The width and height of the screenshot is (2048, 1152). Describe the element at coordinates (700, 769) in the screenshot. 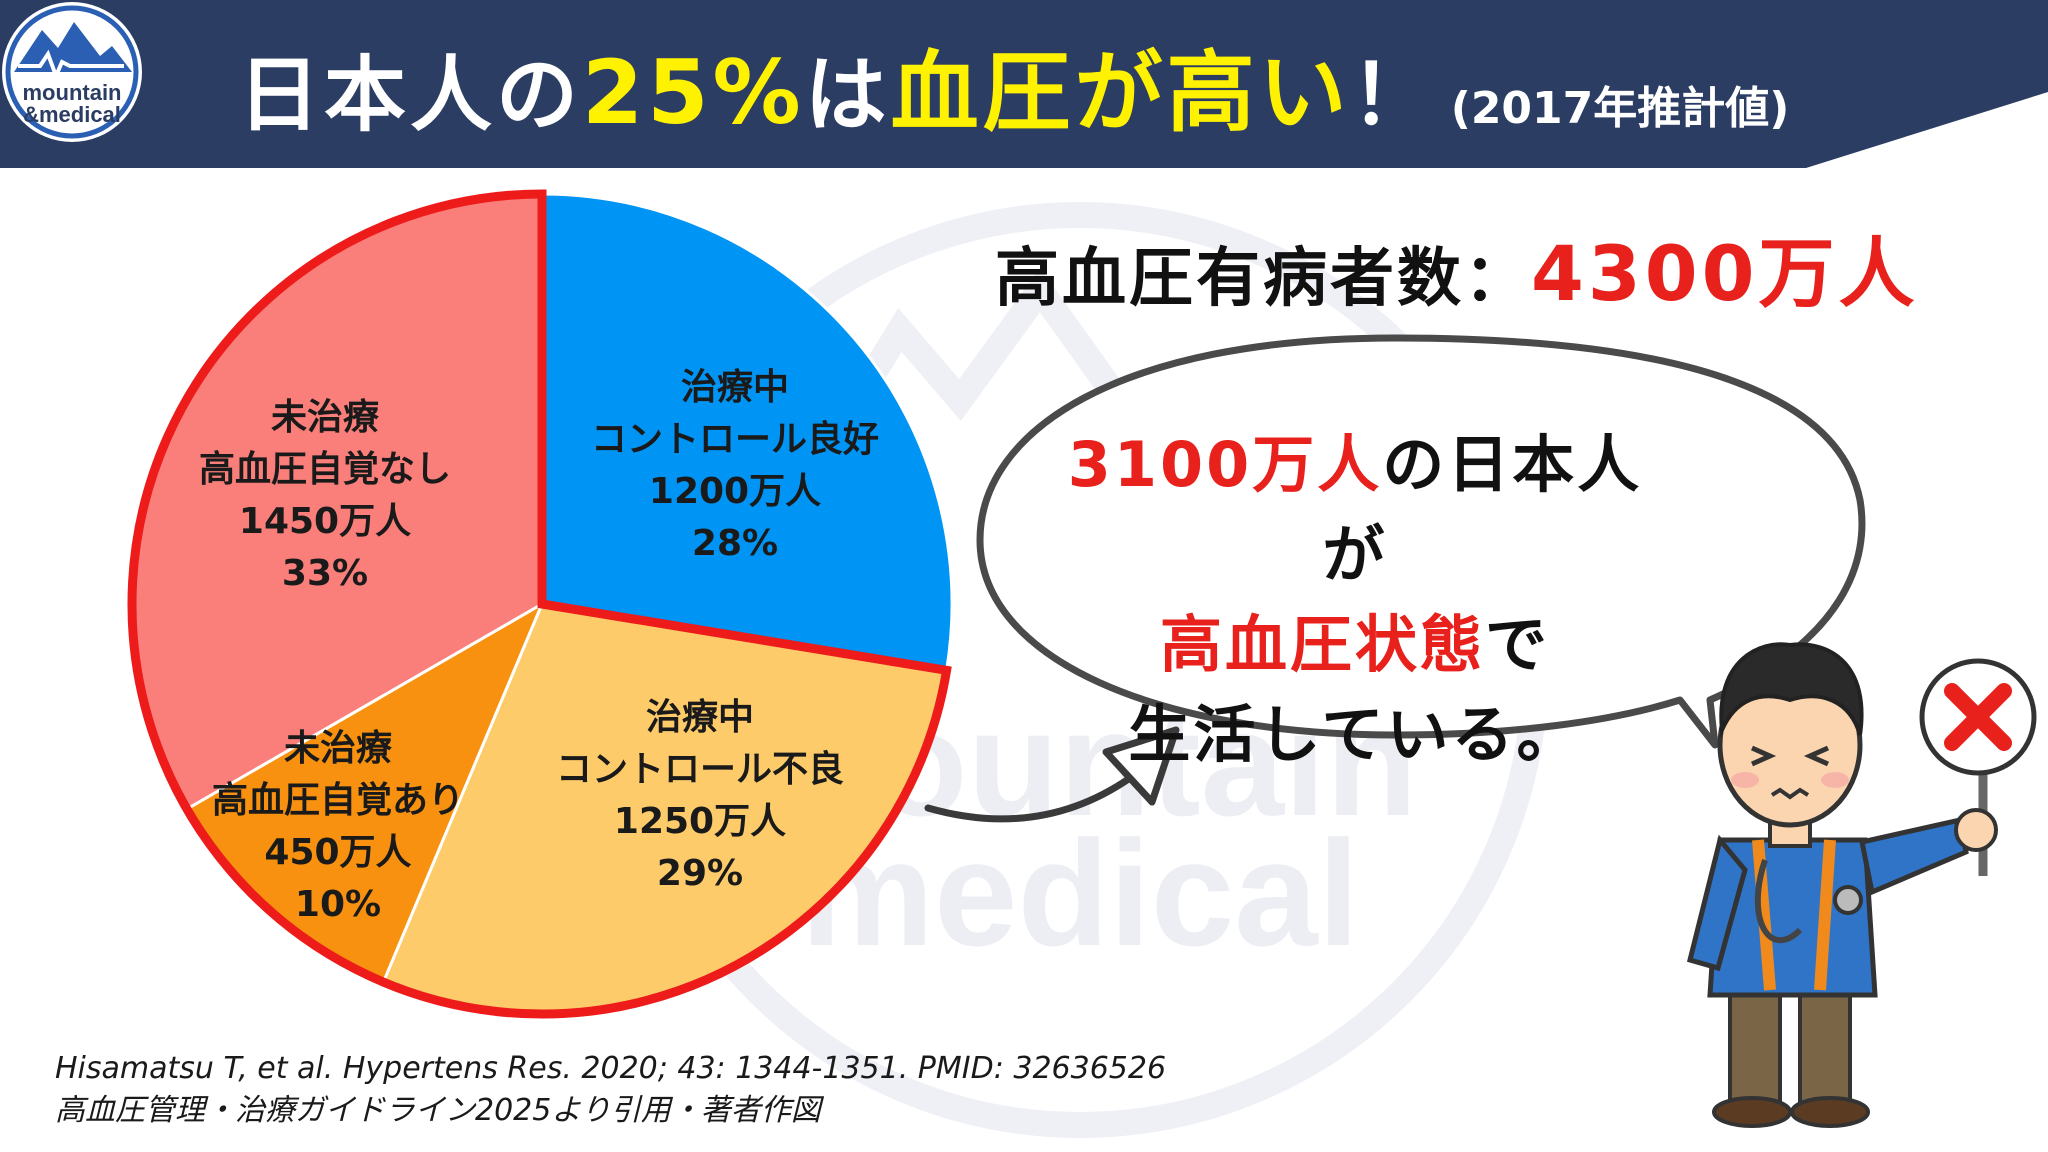

I see `slice-category-label: コントロール不良` at that location.